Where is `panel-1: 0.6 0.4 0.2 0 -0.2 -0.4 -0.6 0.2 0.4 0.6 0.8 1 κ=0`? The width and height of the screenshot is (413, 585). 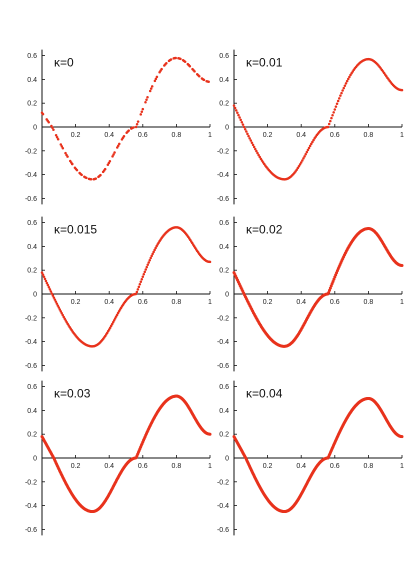 panel-1: 0.6 0.4 0.2 0 -0.2 -0.4 -0.6 0.2 0.4 0.6 0.8 1 κ=0 is located at coordinates (118, 127).